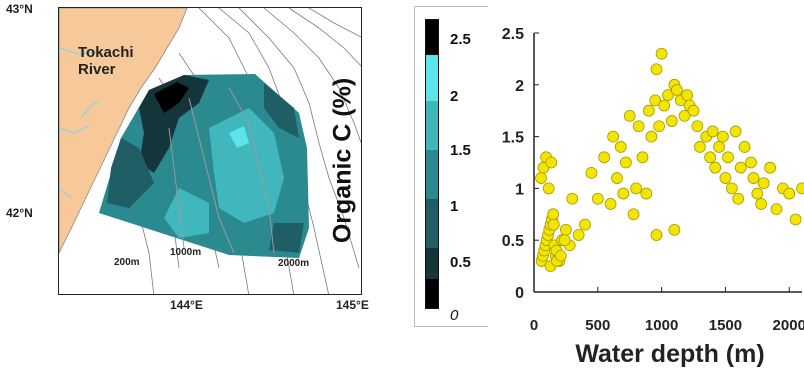  Describe the element at coordinates (19, 213) in the screenshot. I see `lat-bottom-label: 42°N` at that location.